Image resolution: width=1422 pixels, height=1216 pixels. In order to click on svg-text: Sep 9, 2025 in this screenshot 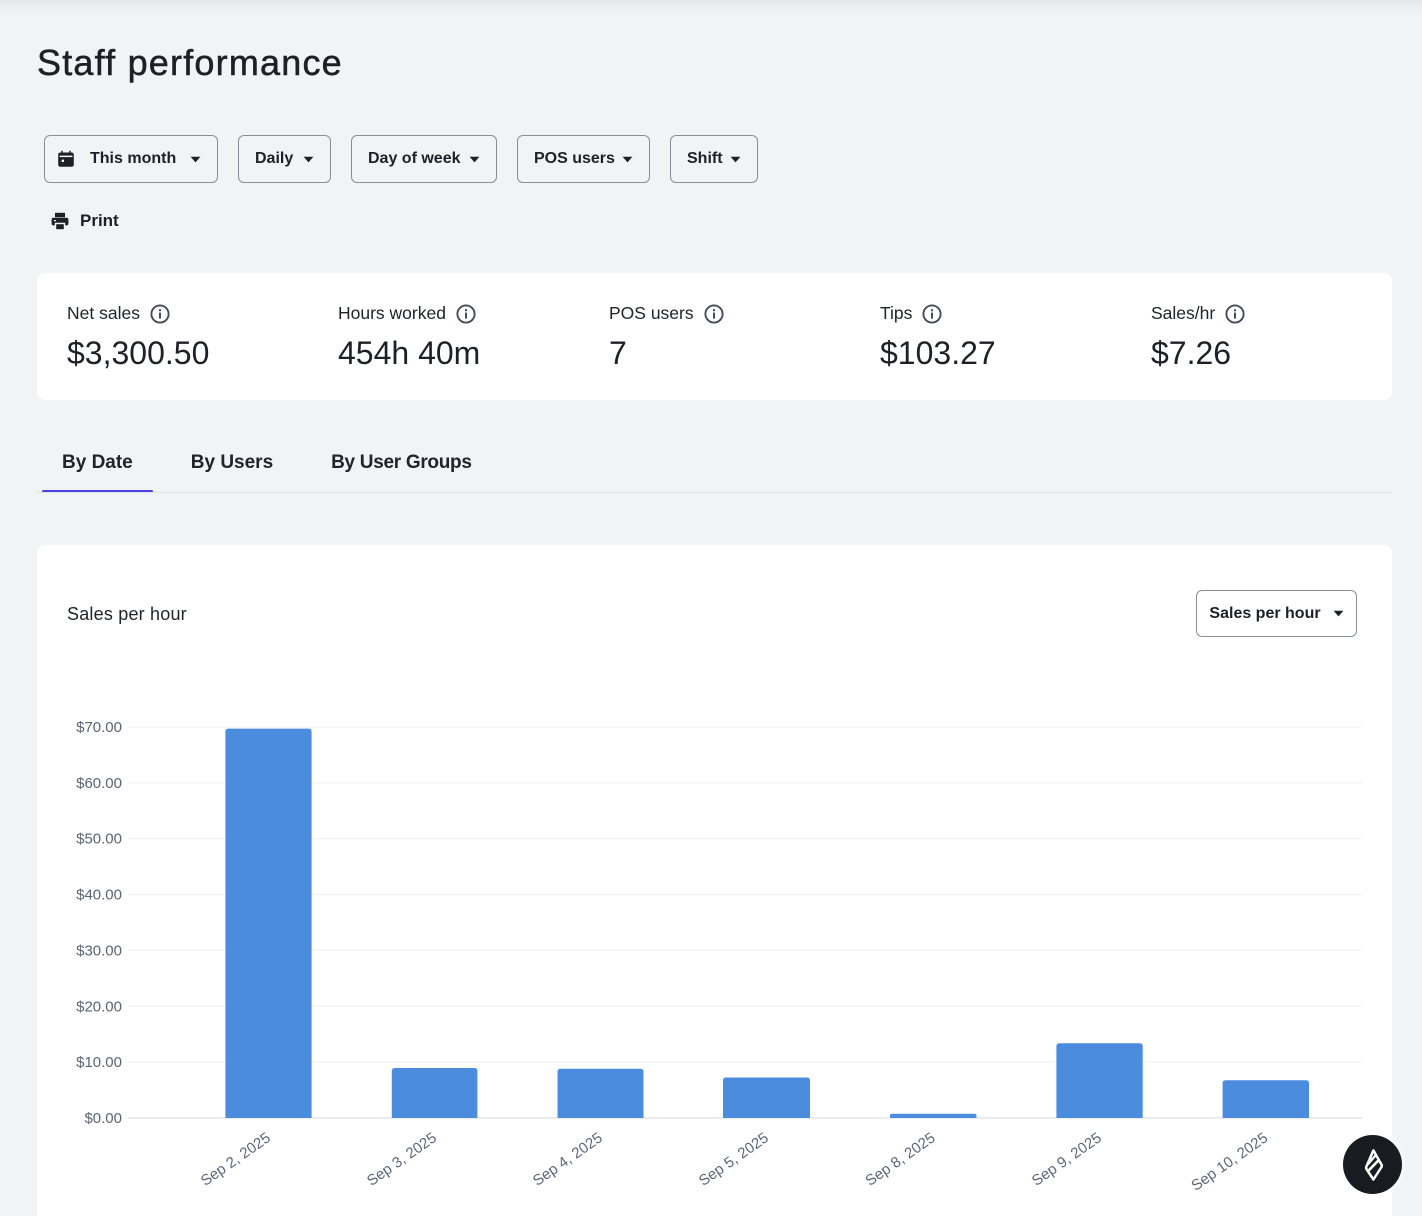, I will do `click(1067, 1159)`.